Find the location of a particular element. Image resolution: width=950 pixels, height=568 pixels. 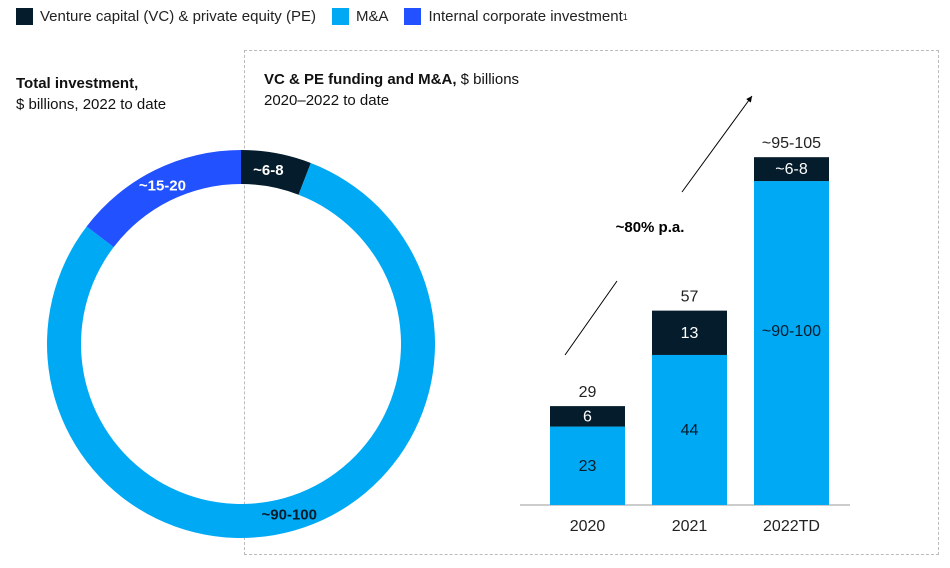

bar-total-label: ~95-105 is located at coordinates (791, 143).